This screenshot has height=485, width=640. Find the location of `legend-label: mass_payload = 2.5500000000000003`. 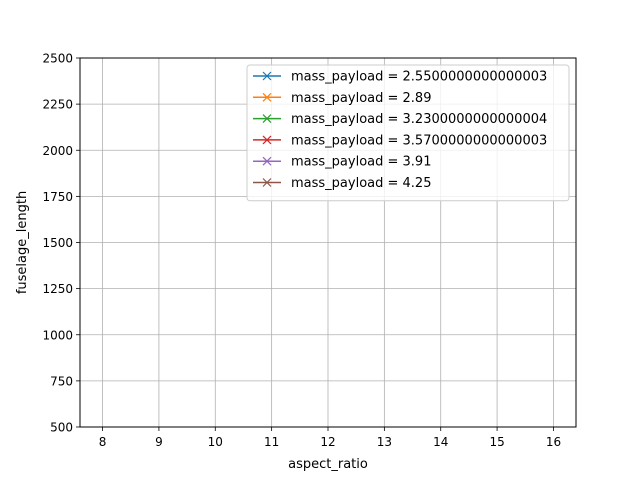

legend-label: mass_payload = 2.5500000000000003 is located at coordinates (419, 77).